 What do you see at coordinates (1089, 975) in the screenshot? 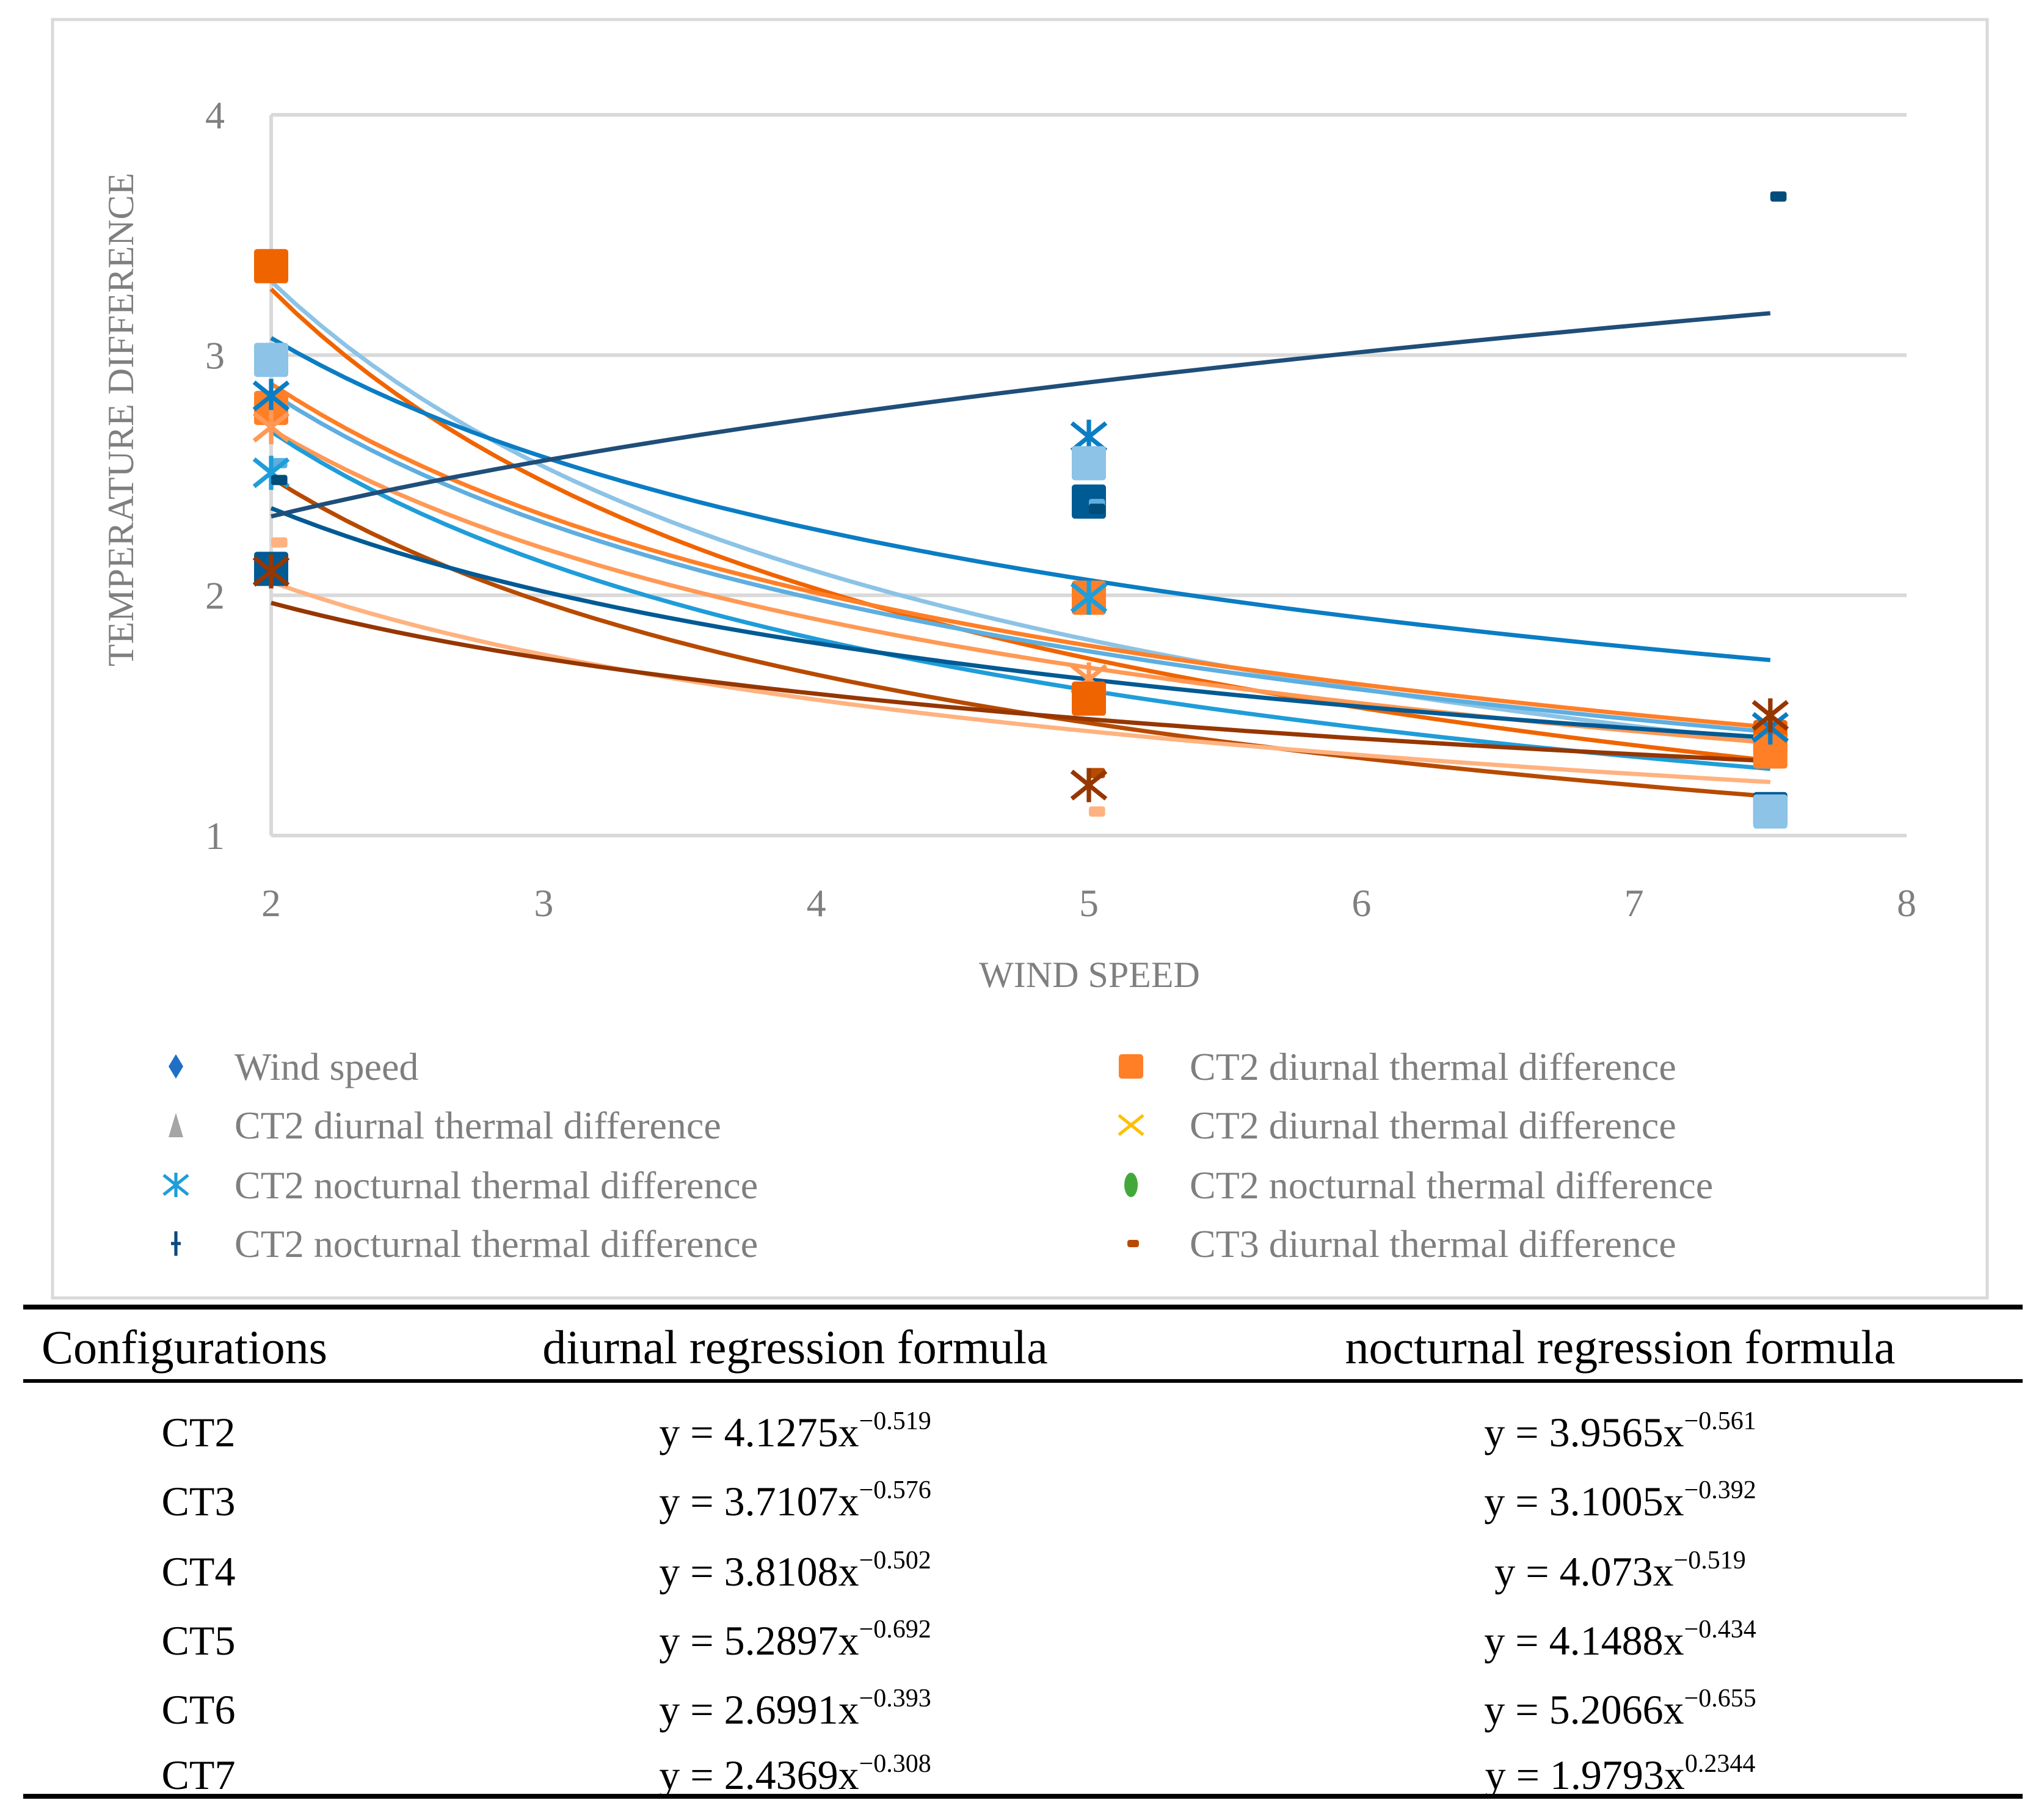
I see `x-axis-title: WIND SPEED` at bounding box center [1089, 975].